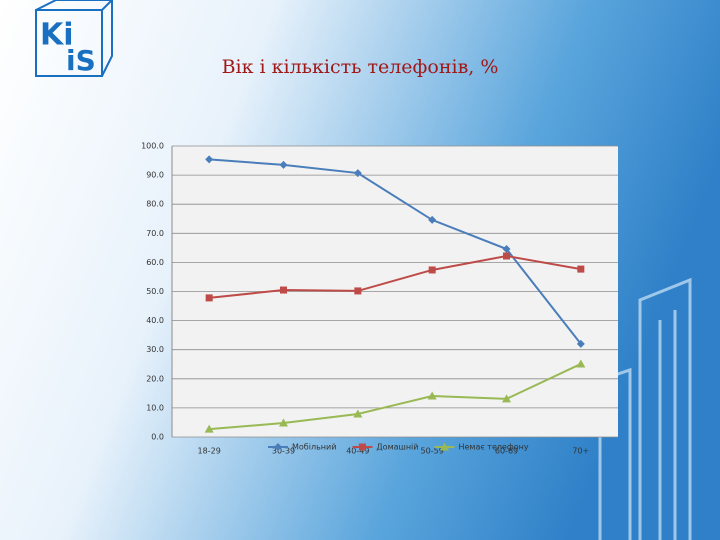 This screenshot has height=540, width=720. I want to click on logo: Ki iS, so click(74, 38).